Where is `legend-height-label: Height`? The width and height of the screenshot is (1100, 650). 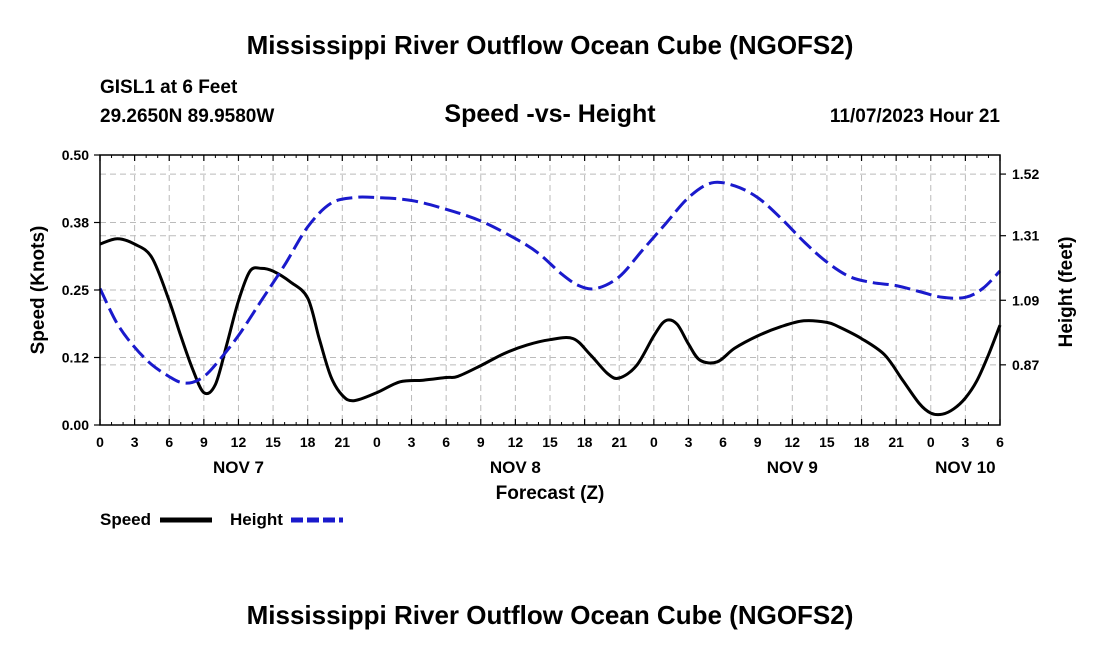
legend-height-label: Height is located at coordinates (256, 519).